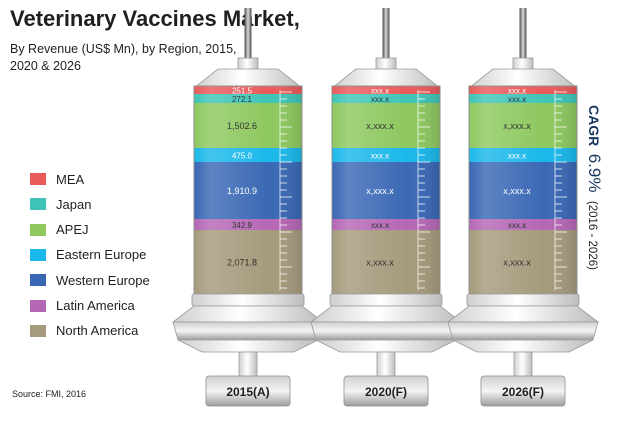 The height and width of the screenshot is (424, 620). What do you see at coordinates (72, 230) in the screenshot?
I see `legend-label: APEJ` at bounding box center [72, 230].